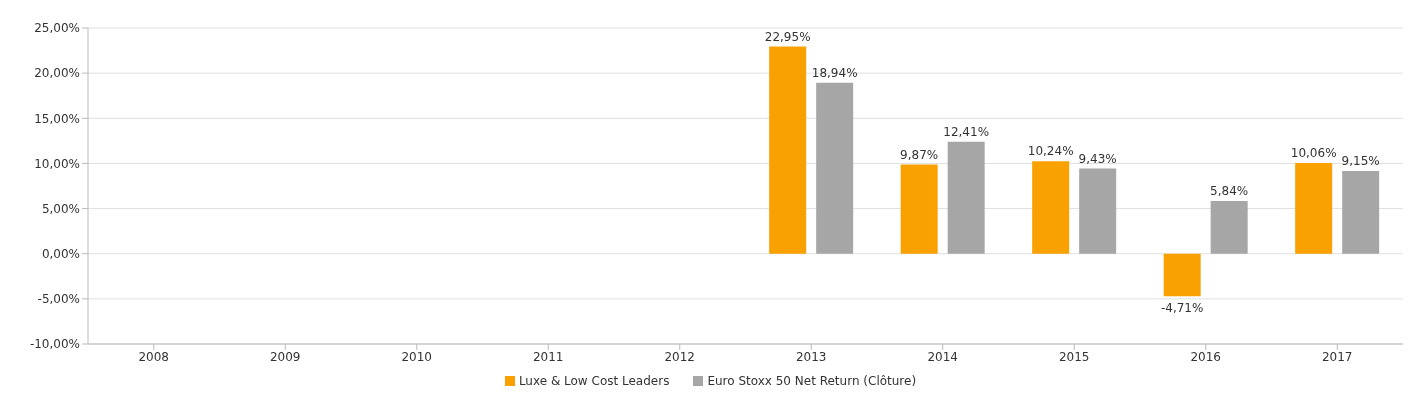  I want to click on y-tick-label: 10,00%, so click(57, 163).